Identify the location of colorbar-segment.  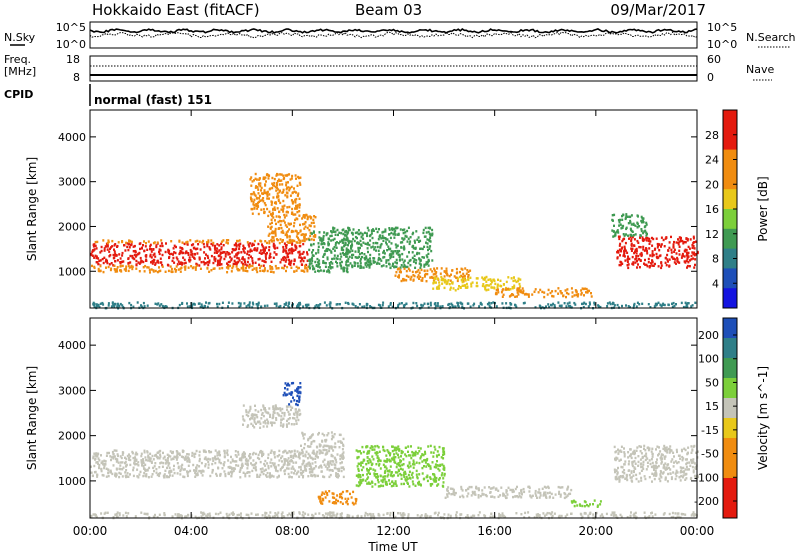
(730, 239).